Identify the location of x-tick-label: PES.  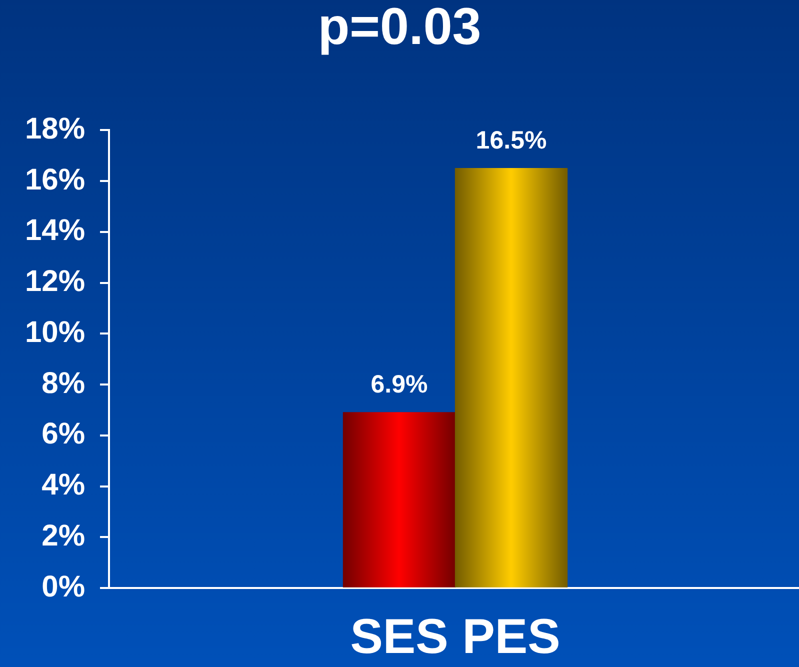
(511, 637).